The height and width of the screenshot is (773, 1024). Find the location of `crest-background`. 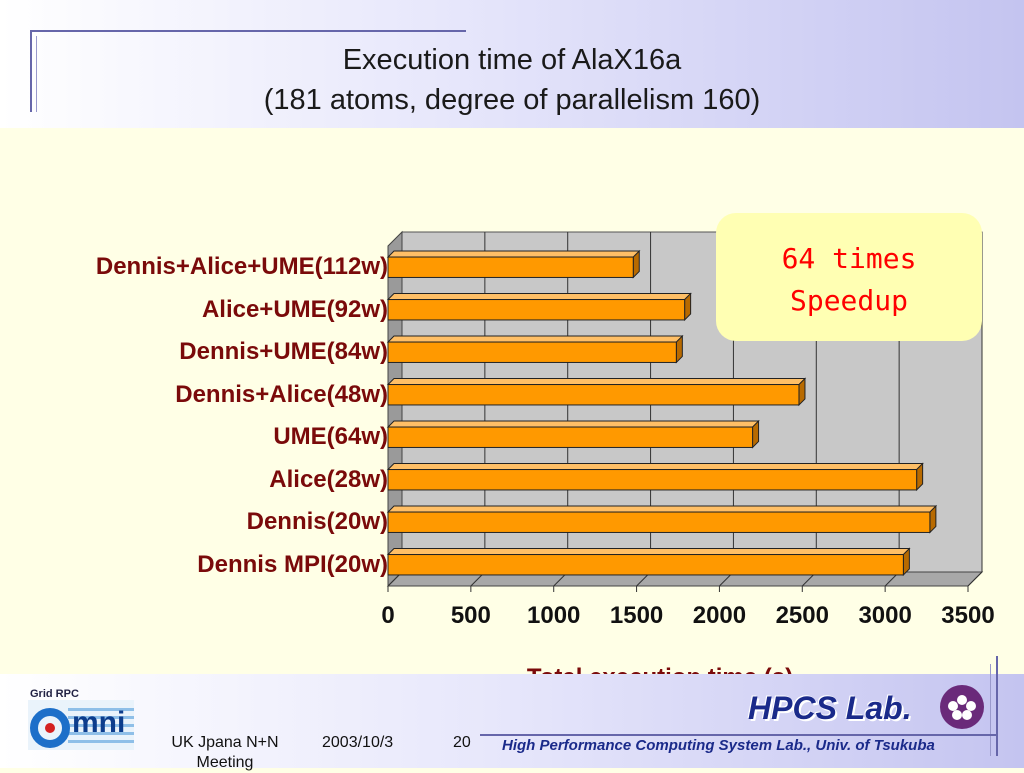

crest-background is located at coordinates (962, 707).